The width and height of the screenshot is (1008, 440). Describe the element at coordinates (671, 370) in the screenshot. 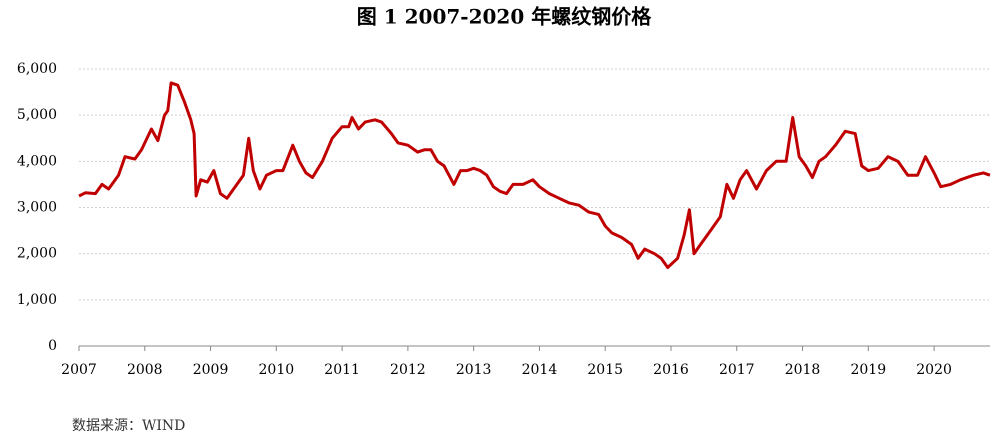

I see `x-tick-label: 2016` at that location.